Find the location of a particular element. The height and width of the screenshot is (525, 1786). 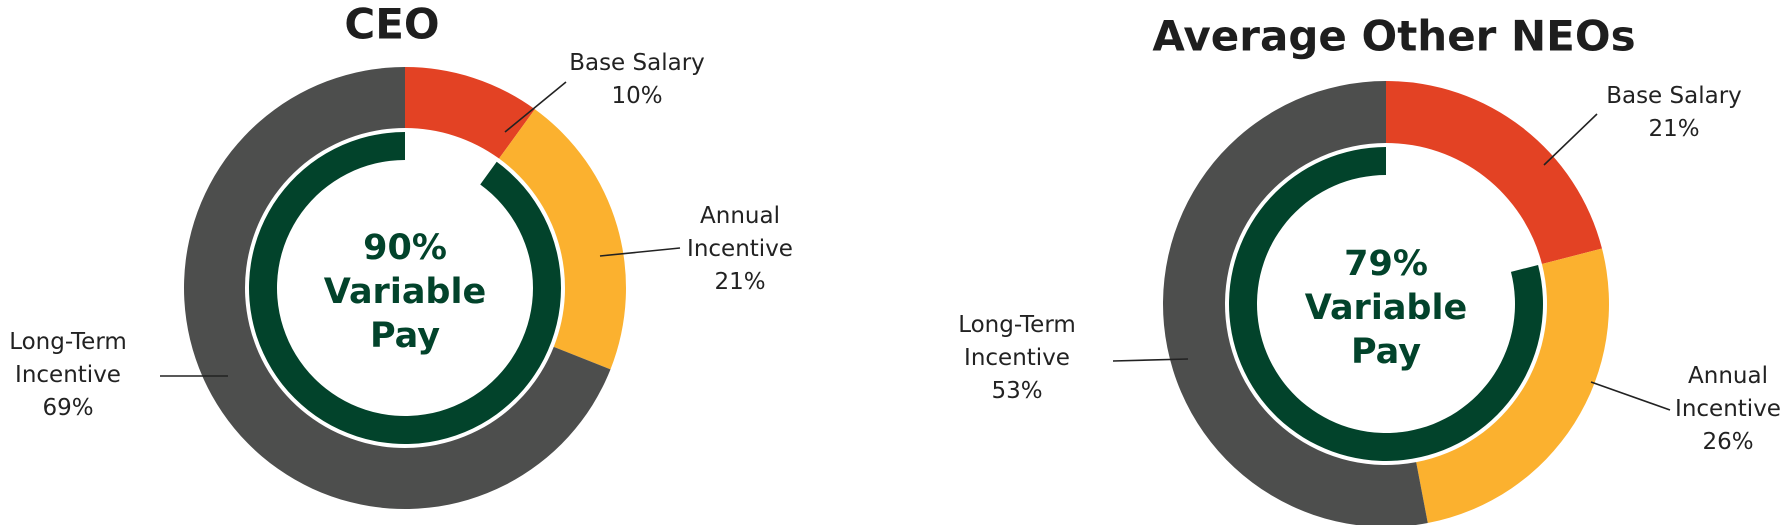

center-label: 79% Variable Pay is located at coordinates (1386, 308).